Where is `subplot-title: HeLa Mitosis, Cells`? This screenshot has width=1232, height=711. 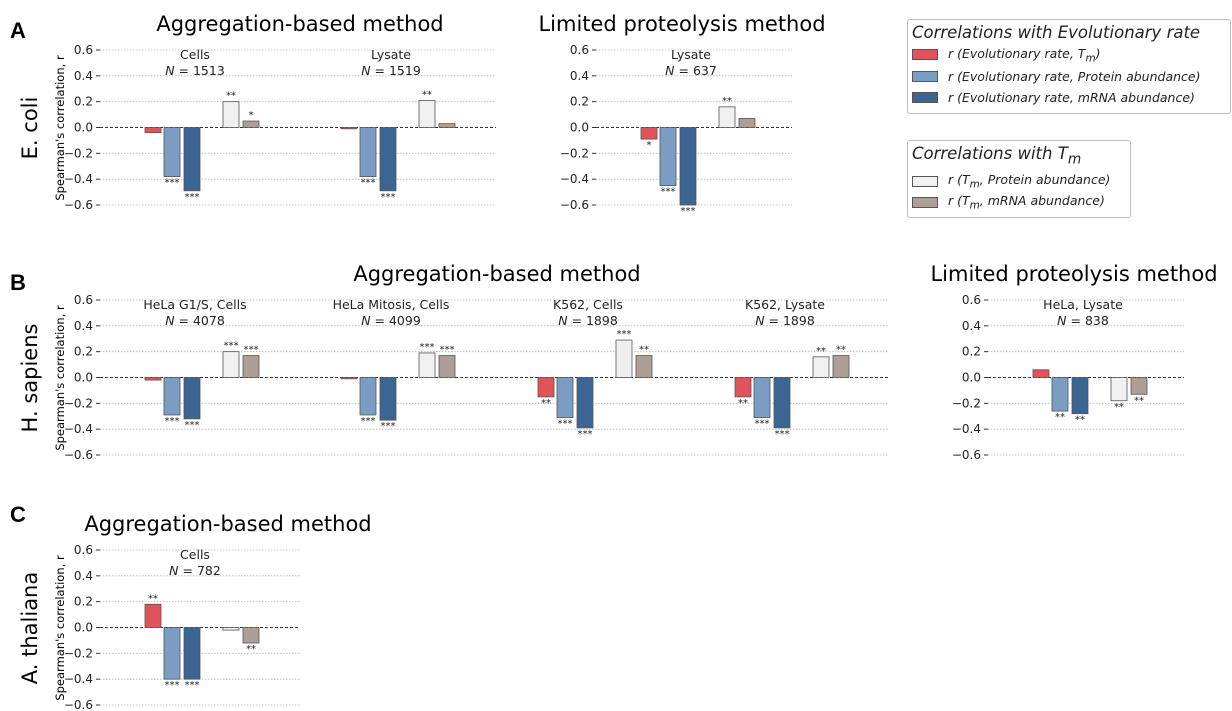
subplot-title: HeLa Mitosis, Cells is located at coordinates (391, 304).